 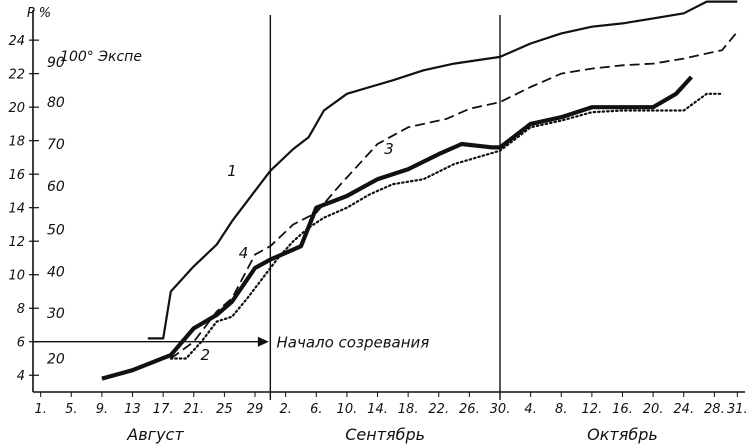 I want to click on month-label: Август, so click(x=155, y=434).